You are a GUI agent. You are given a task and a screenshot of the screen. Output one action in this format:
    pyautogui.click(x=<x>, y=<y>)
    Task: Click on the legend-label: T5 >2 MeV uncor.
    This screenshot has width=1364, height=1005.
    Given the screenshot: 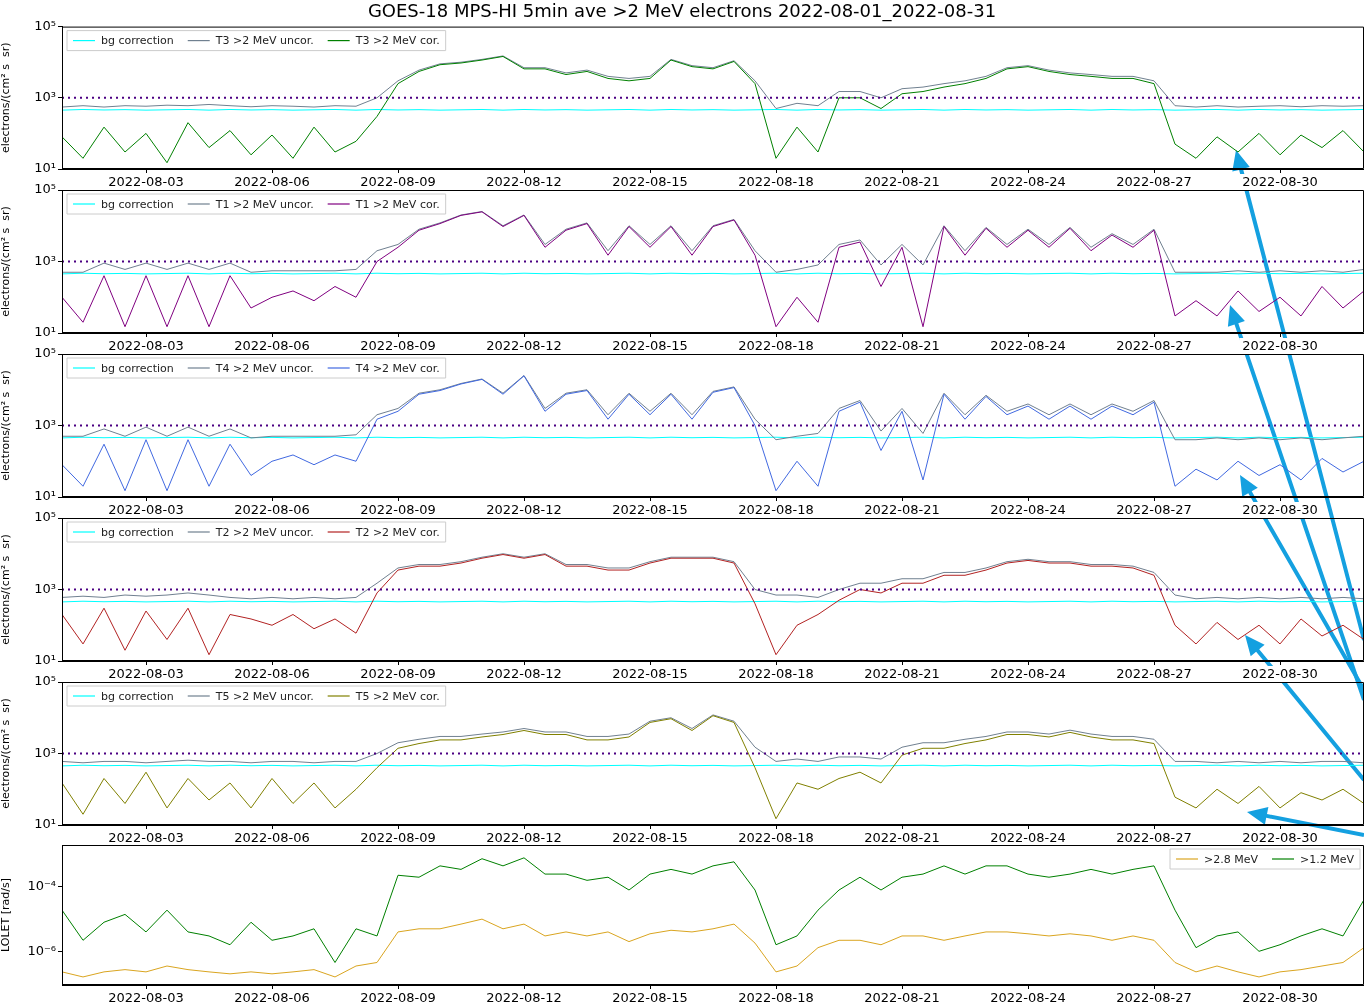 What is the action you would take?
    pyautogui.click(x=264, y=696)
    